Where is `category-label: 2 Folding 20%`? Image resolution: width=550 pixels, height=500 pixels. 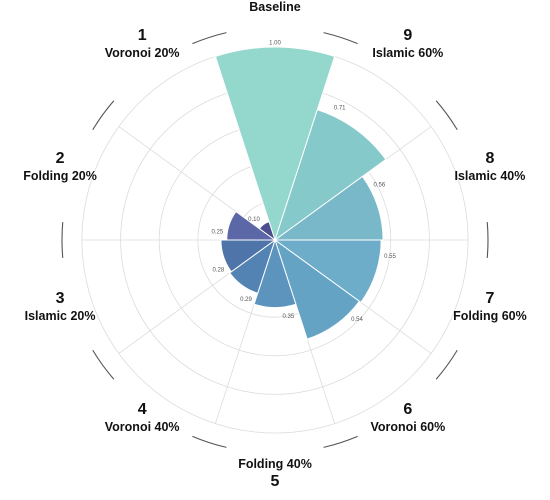 category-label: 2 Folding 20% is located at coordinates (60, 166).